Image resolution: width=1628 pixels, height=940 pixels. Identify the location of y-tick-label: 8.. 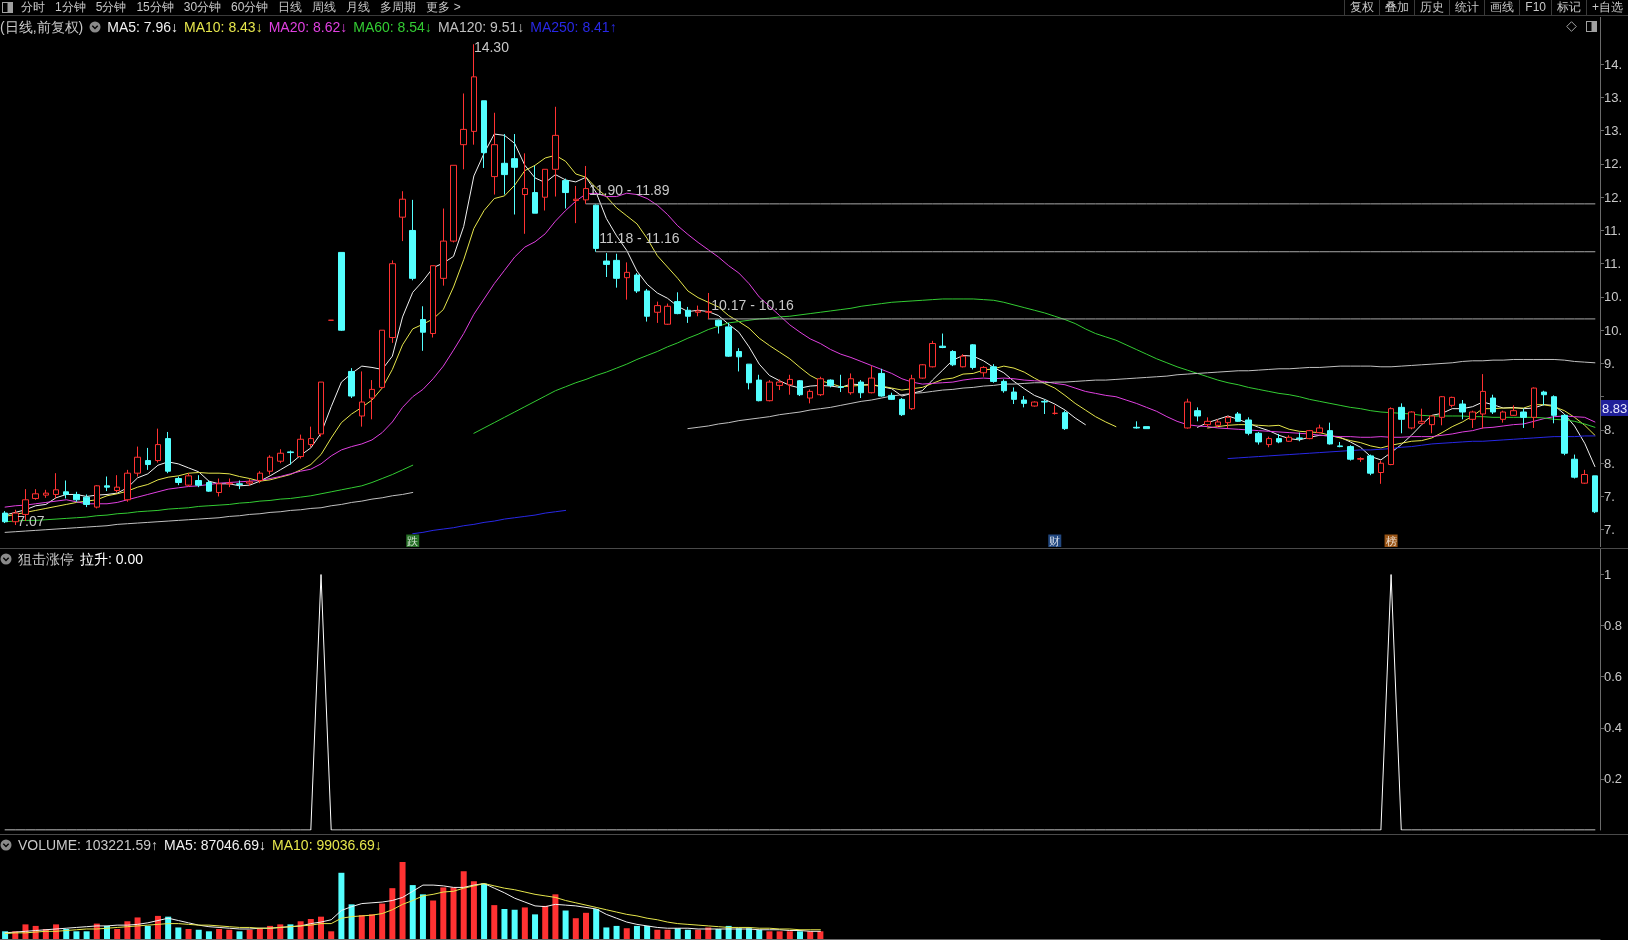
(1609, 430).